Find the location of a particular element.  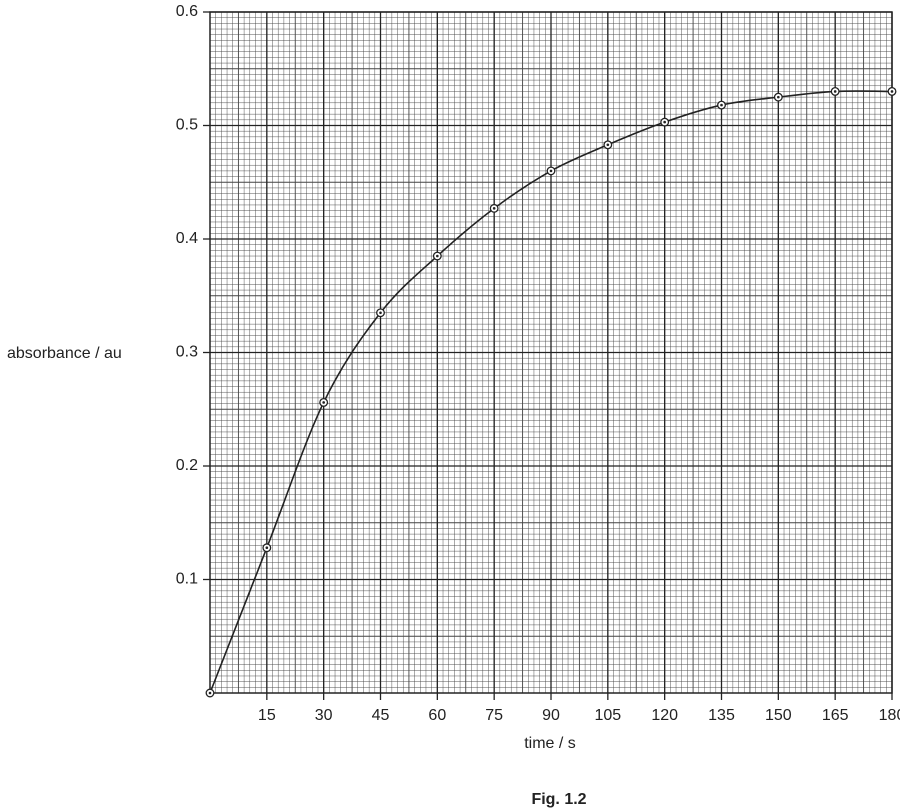

x-axis-label: time / s is located at coordinates (550, 743).